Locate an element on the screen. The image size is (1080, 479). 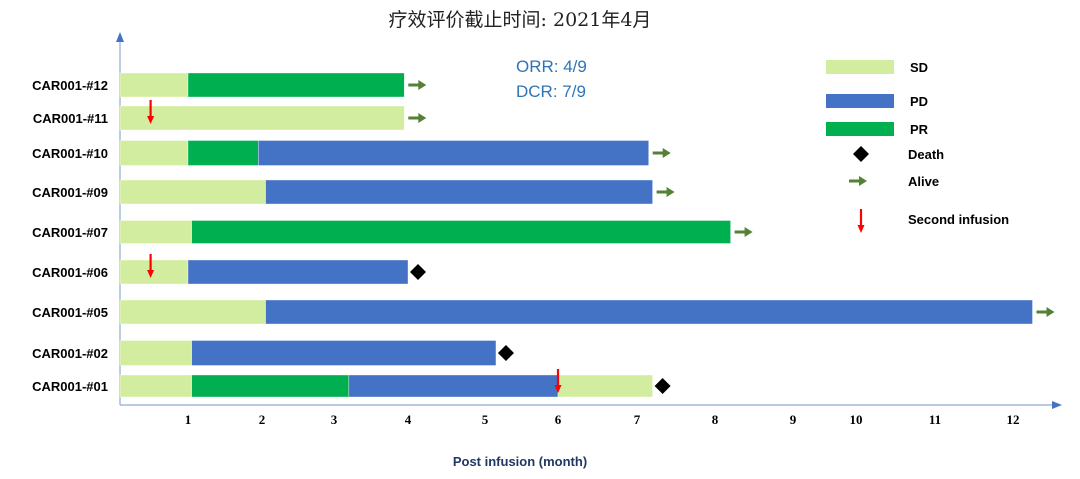
chart-title: 疗效评价截止时间: 2021年4月 is located at coordinates (520, 20).